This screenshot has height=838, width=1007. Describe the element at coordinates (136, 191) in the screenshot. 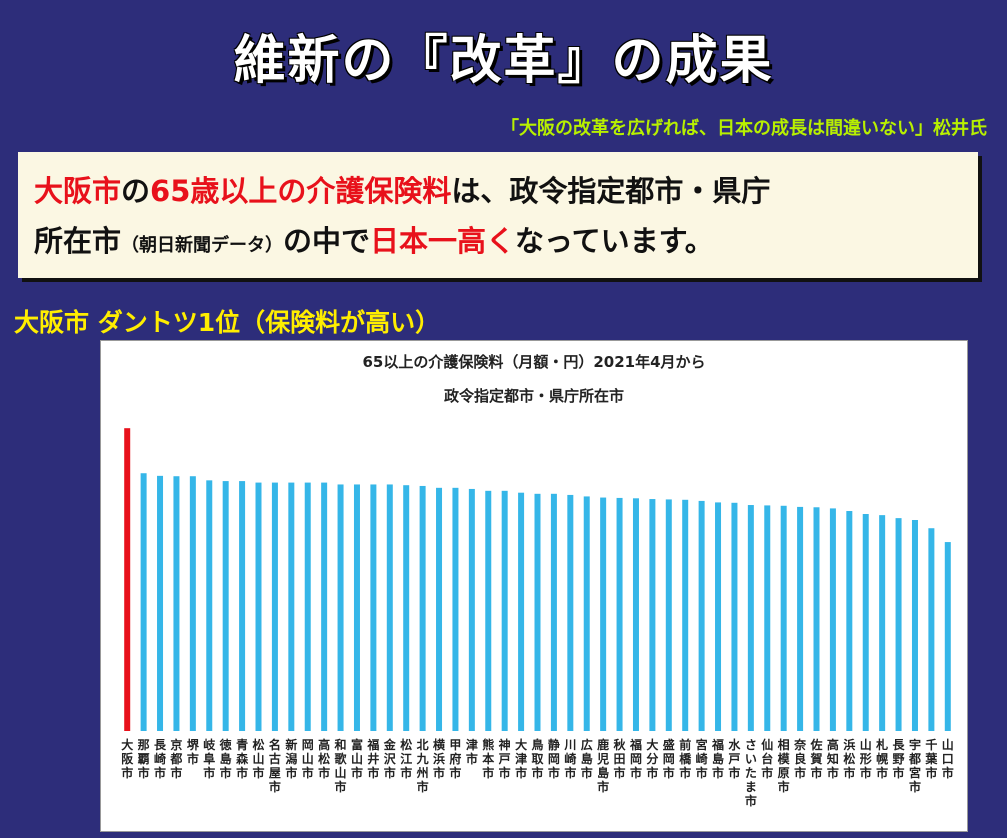

I see `summary-text: の` at that location.